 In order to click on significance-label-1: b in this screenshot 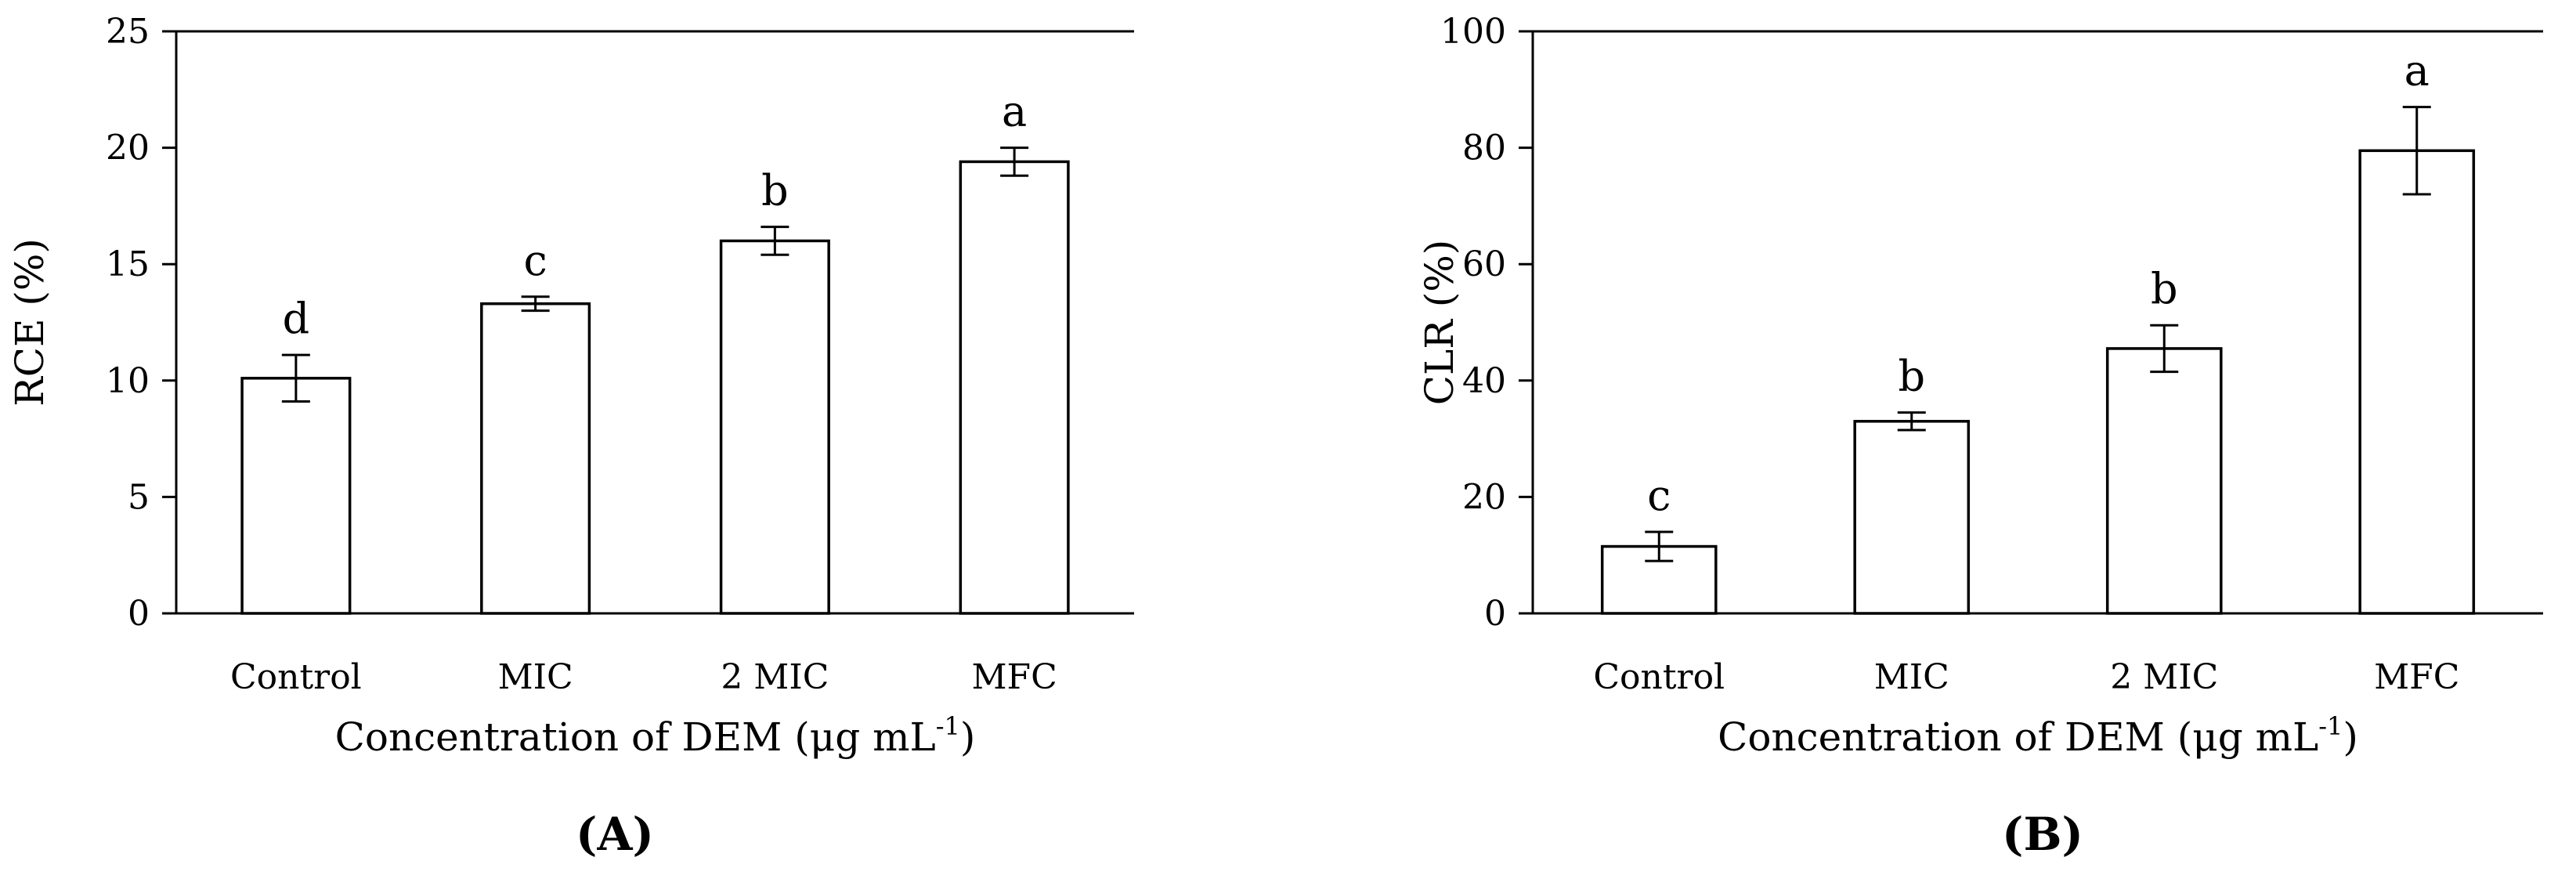, I will do `click(1911, 376)`.